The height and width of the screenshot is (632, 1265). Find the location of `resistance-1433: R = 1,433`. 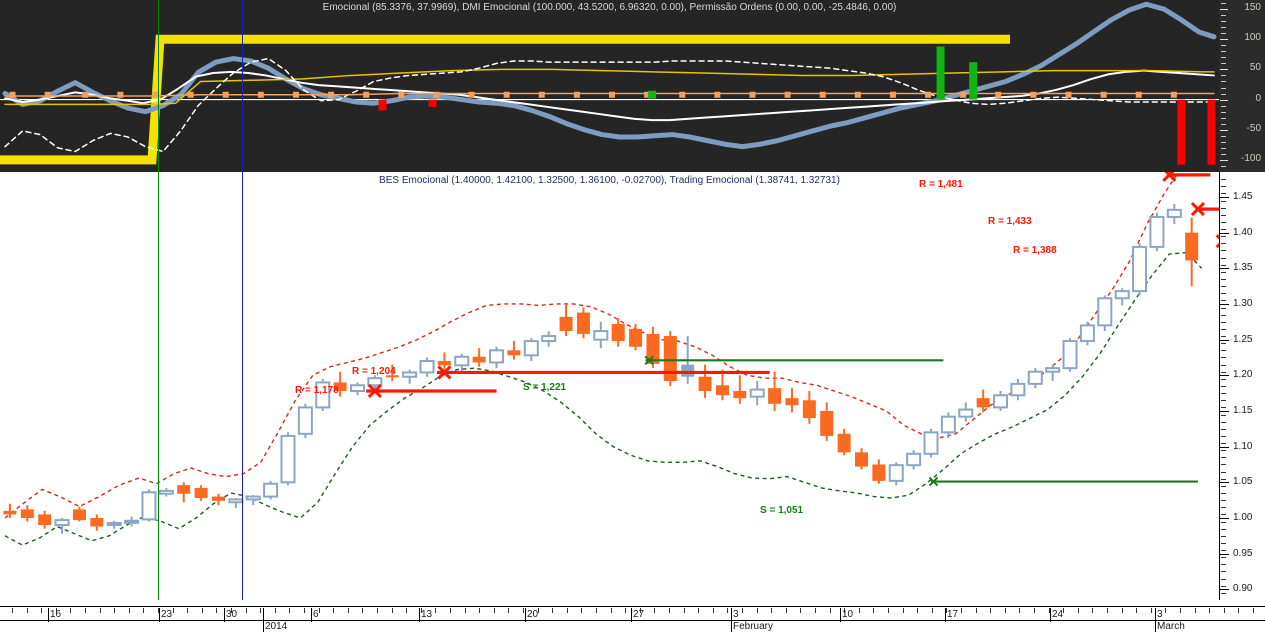

resistance-1433: R = 1,433 is located at coordinates (1010, 221).